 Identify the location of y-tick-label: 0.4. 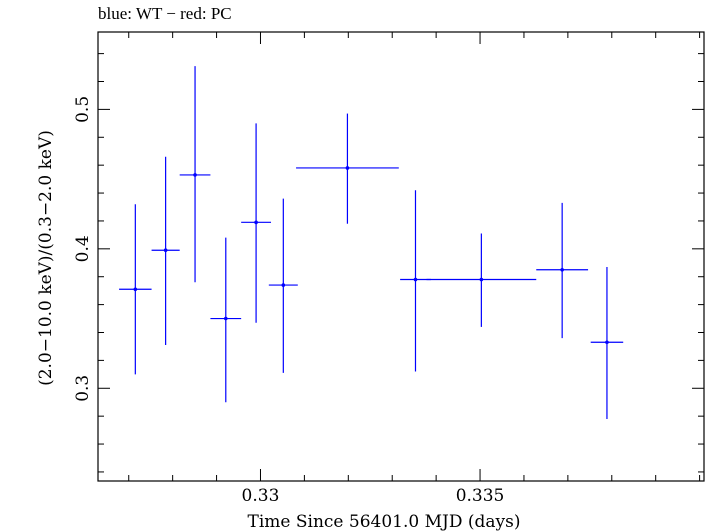
(83, 248).